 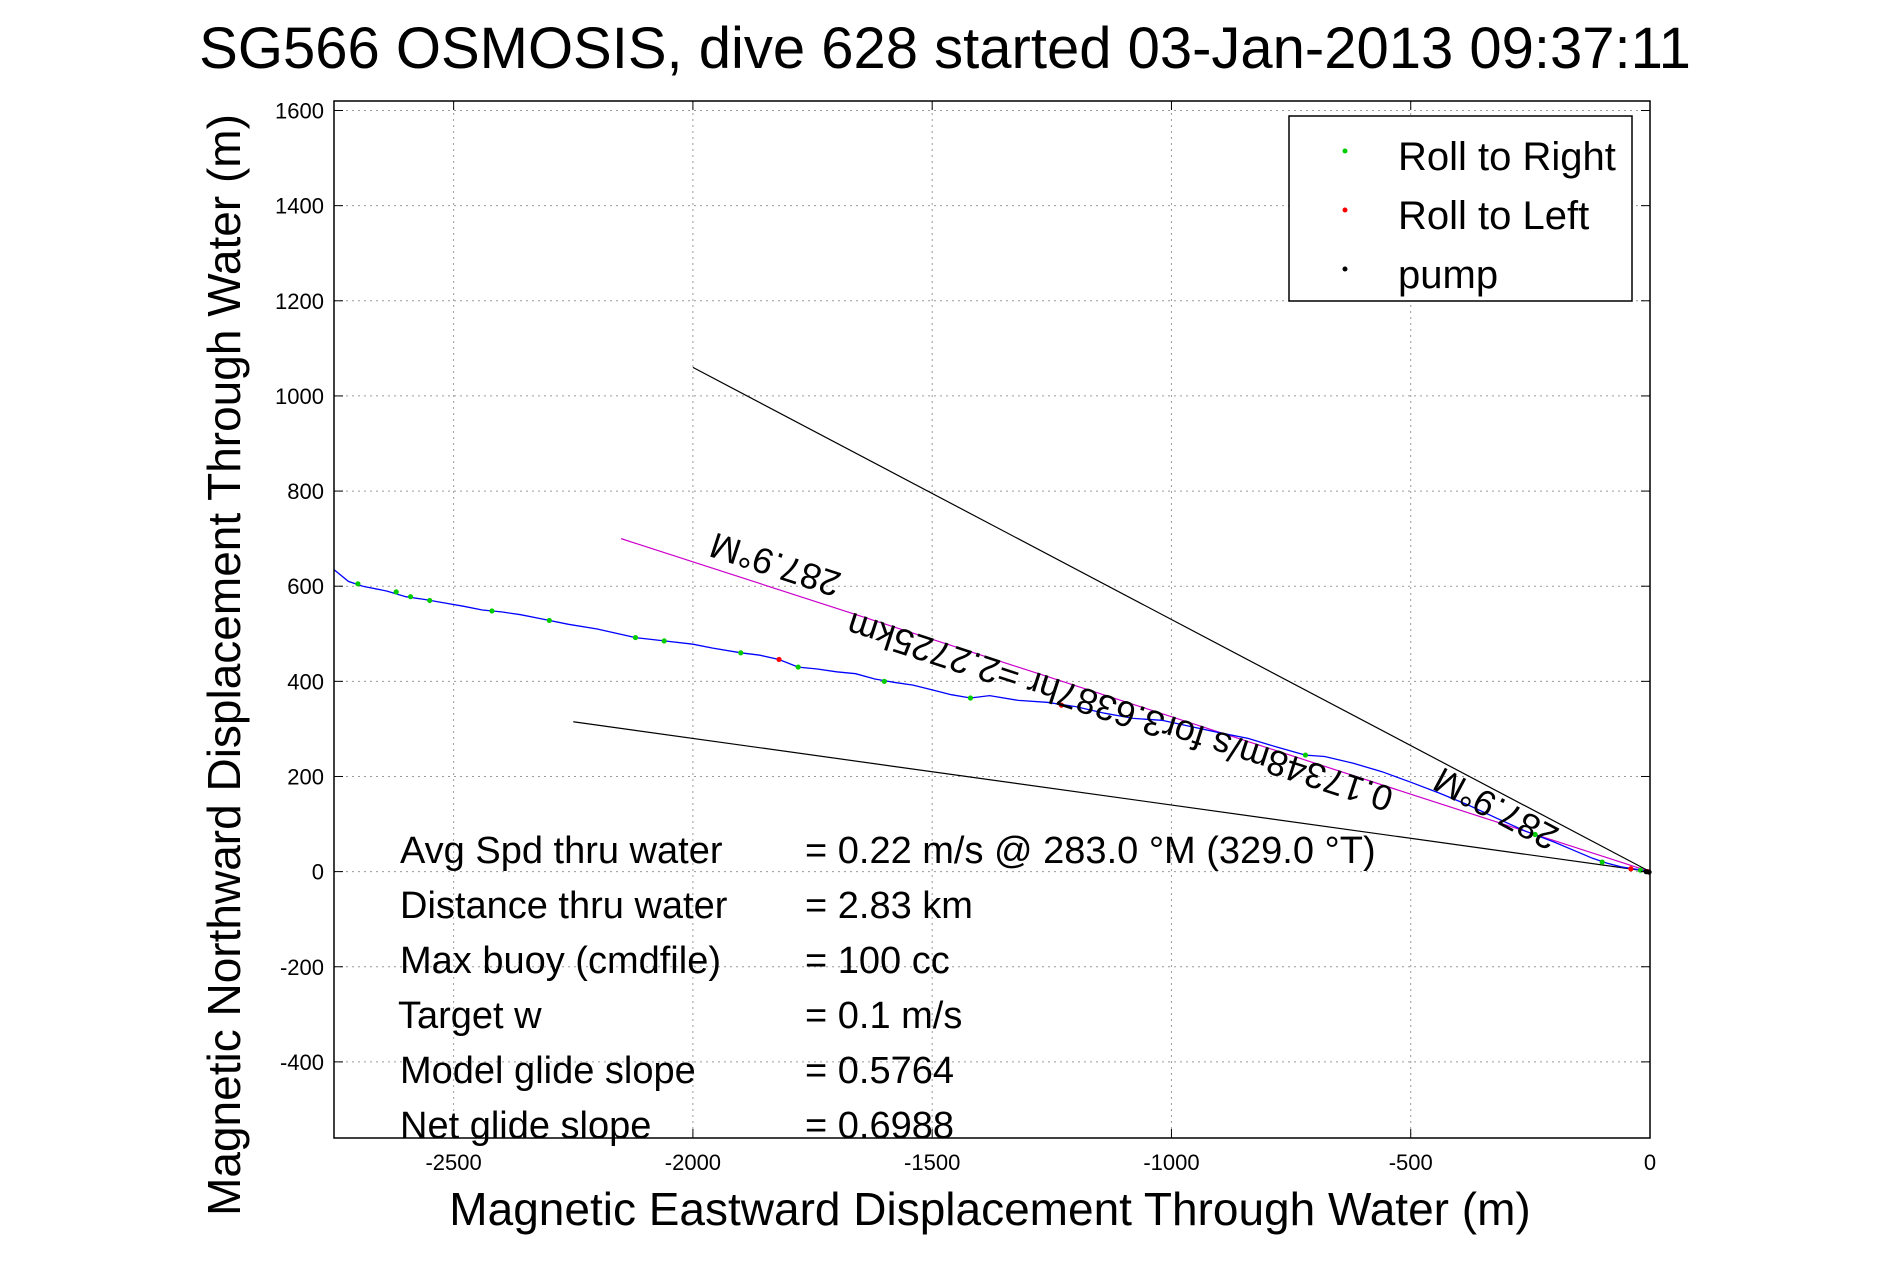 I want to click on stat-label-net-glide: Net glide slope, so click(x=525, y=1126).